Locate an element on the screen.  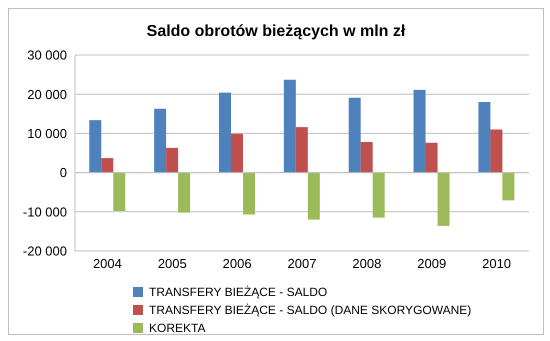
y-tick-label: -20 000 is located at coordinates (44, 251).